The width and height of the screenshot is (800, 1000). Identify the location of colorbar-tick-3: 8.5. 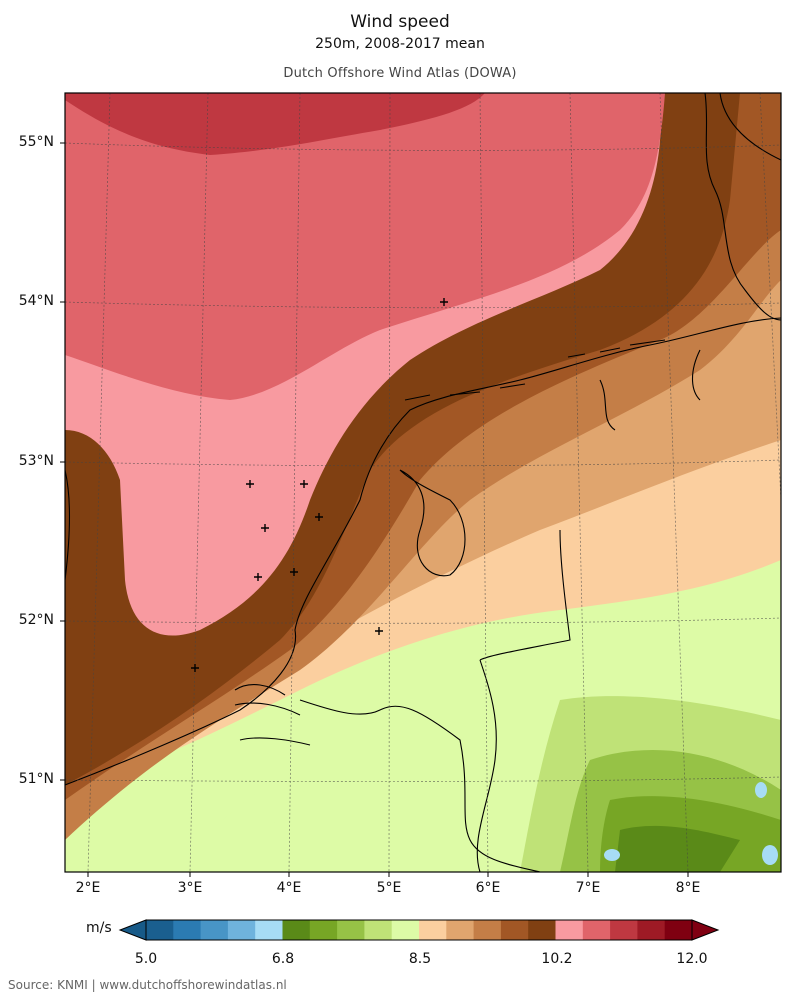
(420, 959).